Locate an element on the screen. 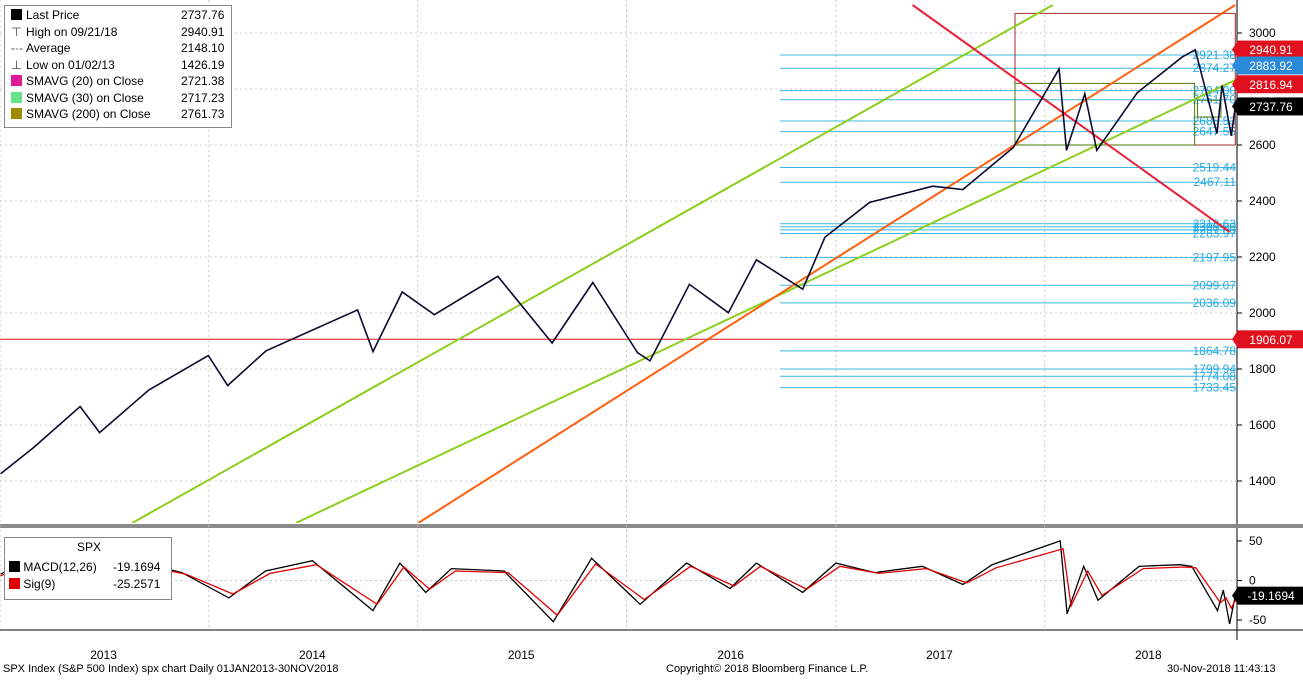 This screenshot has height=686, width=1303. x-tick-label: 2014 is located at coordinates (312, 655).